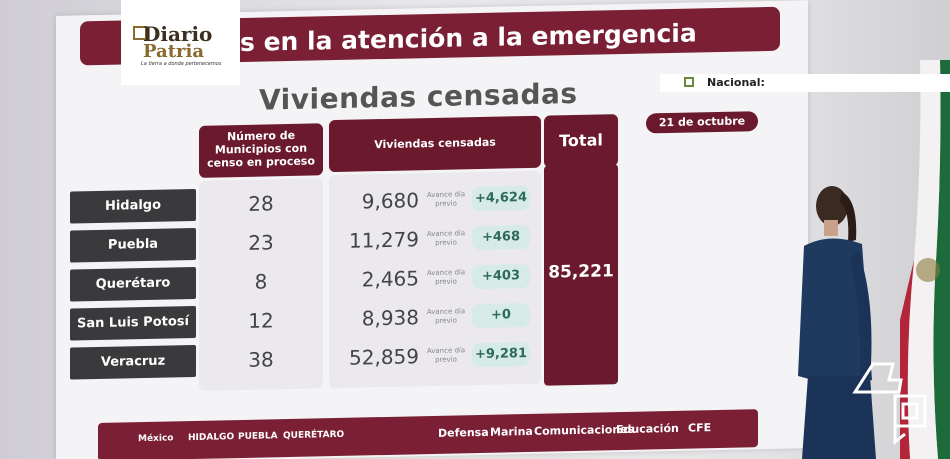 This screenshot has width=950, height=459. Describe the element at coordinates (133, 284) in the screenshot. I see `state-label: Querétaro` at that location.